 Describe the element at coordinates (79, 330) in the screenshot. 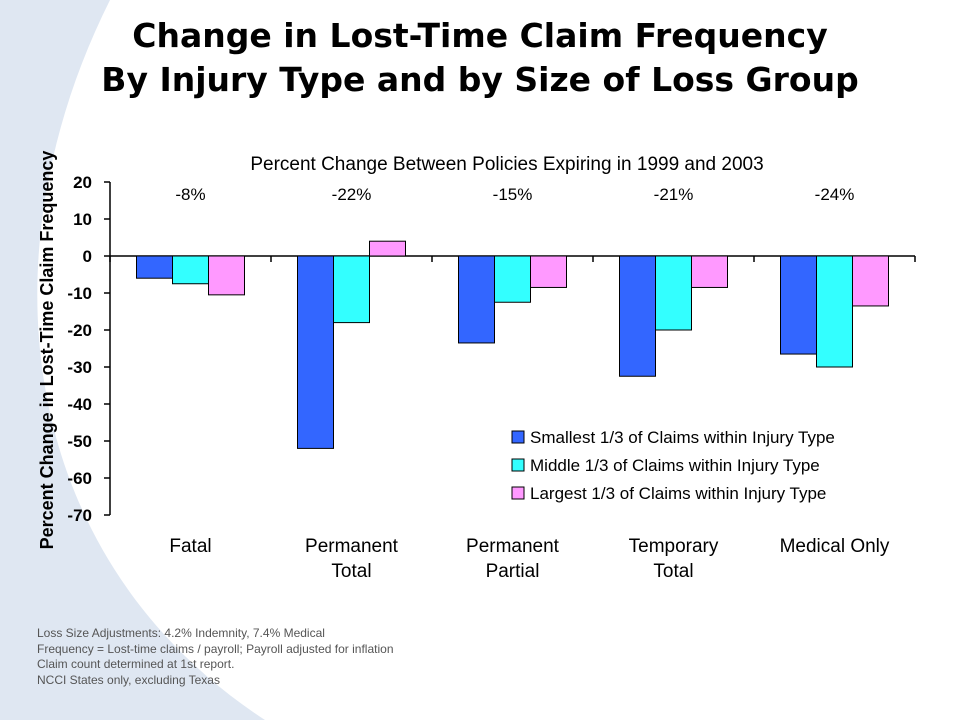

I see `y-tick-label: -20` at that location.